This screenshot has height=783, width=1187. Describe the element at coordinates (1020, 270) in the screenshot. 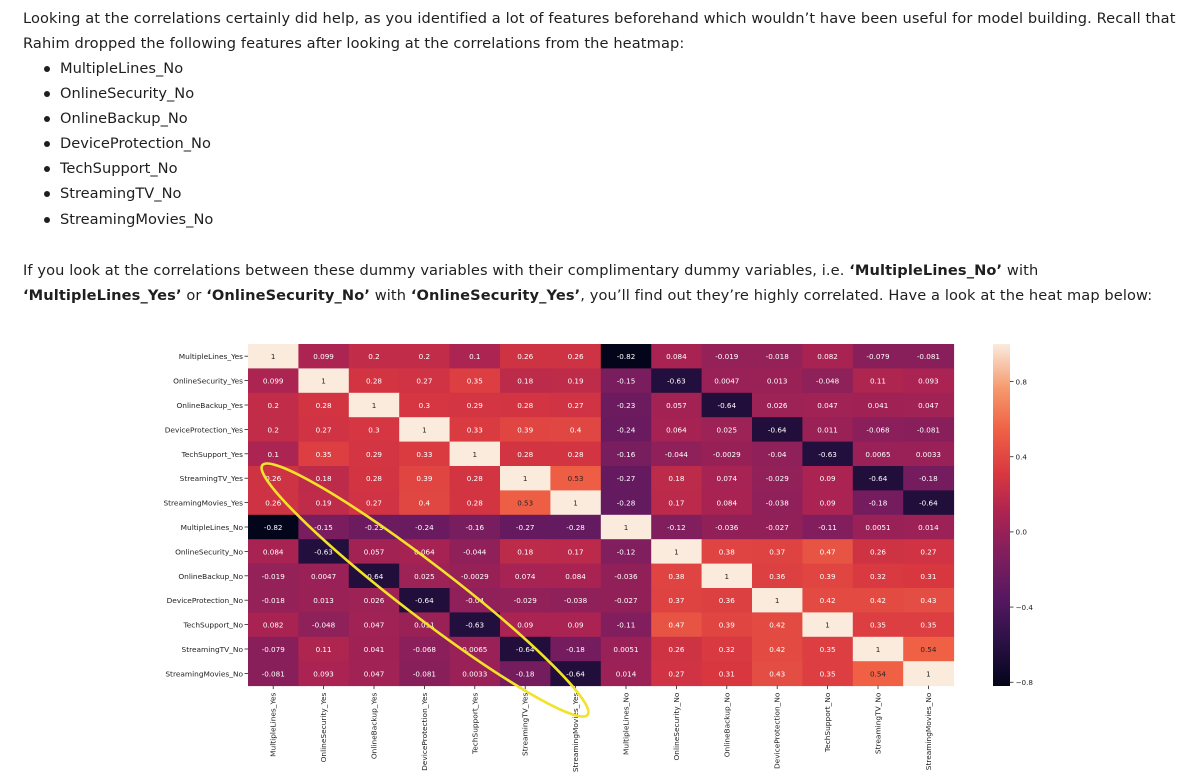

I see `para2-text-2: with` at that location.